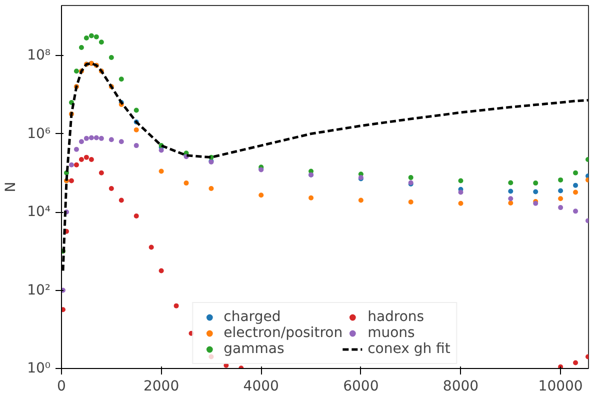 The height and width of the screenshot is (408, 603). What do you see at coordinates (283, 333) in the screenshot?
I see `legend-label: electron/positron` at bounding box center [283, 333].